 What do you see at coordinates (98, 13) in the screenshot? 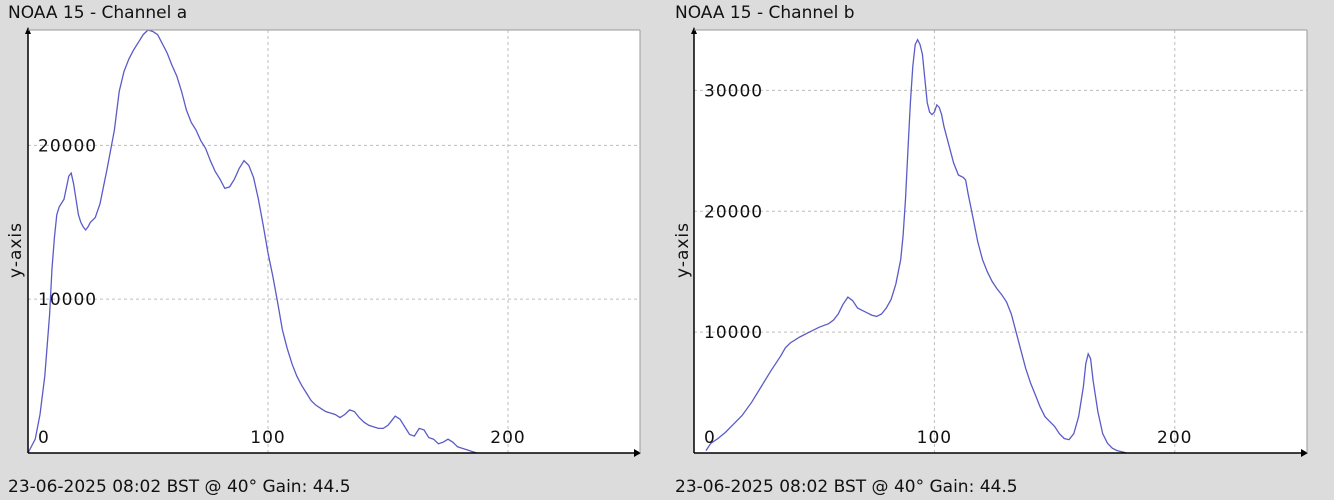
I see `chart-title: NOAA 15 - Channel a` at bounding box center [98, 13].